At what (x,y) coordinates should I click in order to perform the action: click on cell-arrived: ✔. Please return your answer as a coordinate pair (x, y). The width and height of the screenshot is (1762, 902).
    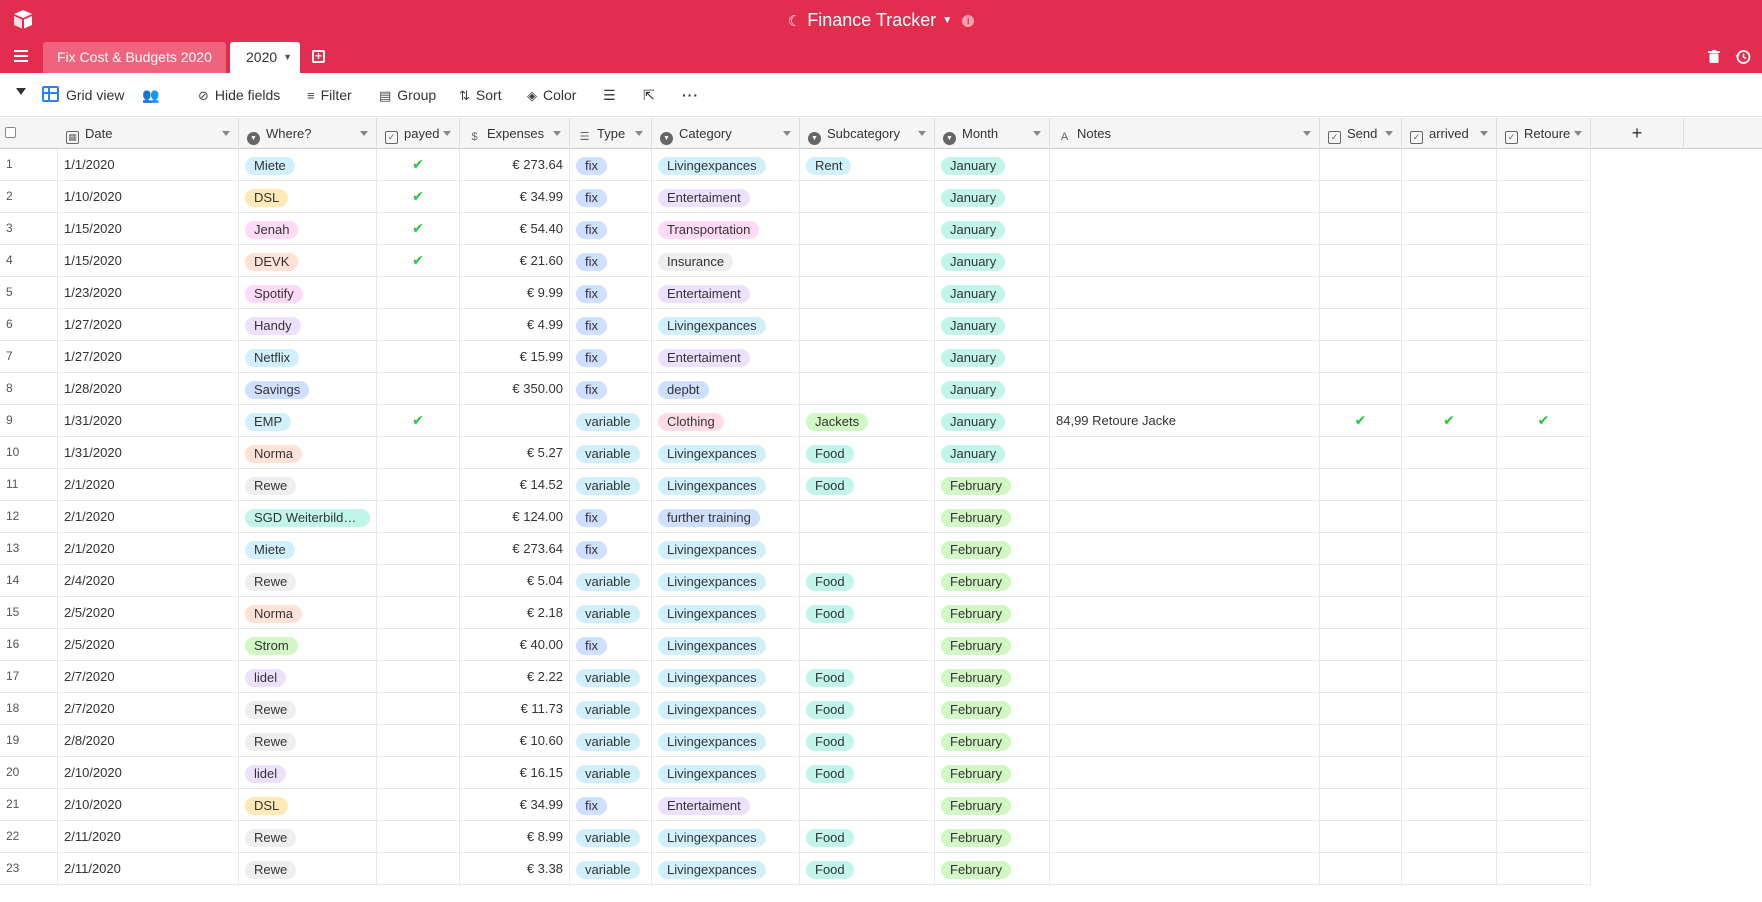
    Looking at the image, I should click on (1449, 421).